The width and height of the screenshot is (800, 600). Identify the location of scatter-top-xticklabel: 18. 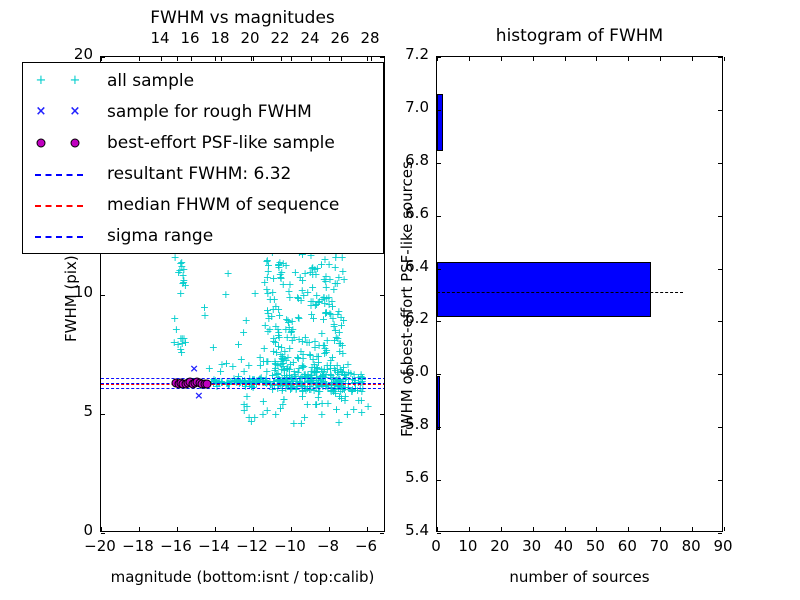
(220, 38).